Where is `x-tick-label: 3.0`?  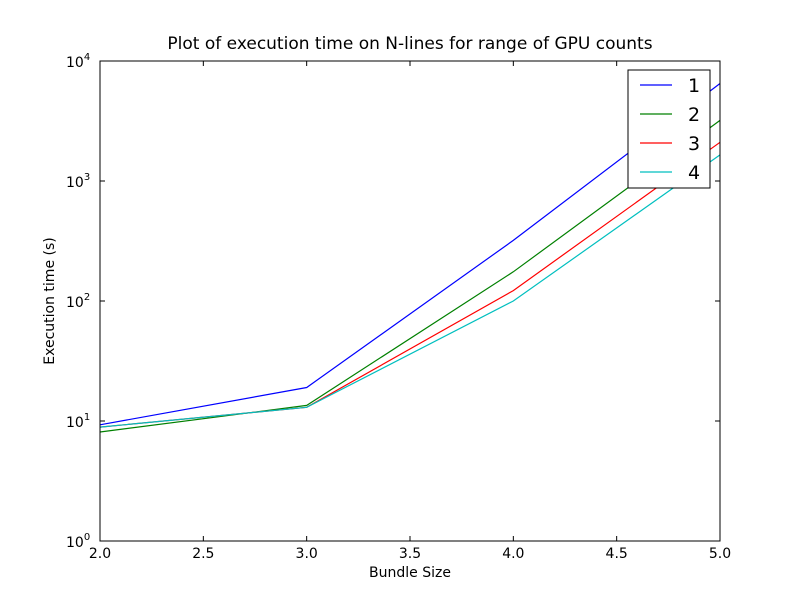 x-tick-label: 3.0 is located at coordinates (307, 554).